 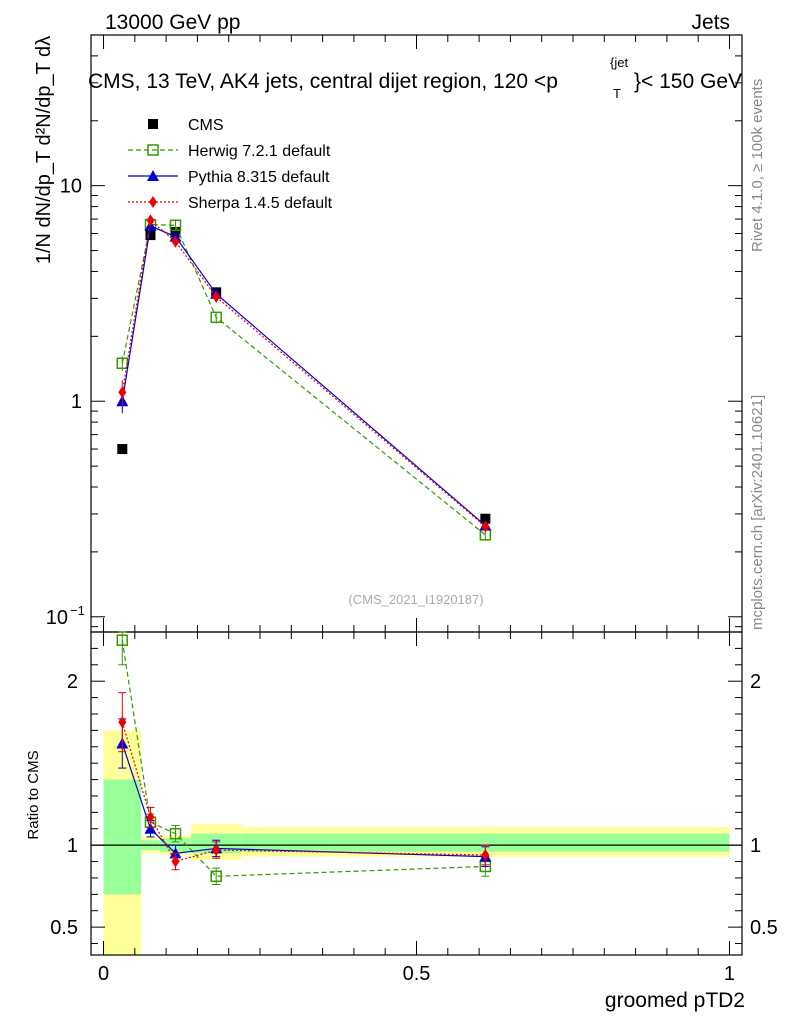 What do you see at coordinates (755, 682) in the screenshot?
I see `ratio-y-tick-label-right: 2` at bounding box center [755, 682].